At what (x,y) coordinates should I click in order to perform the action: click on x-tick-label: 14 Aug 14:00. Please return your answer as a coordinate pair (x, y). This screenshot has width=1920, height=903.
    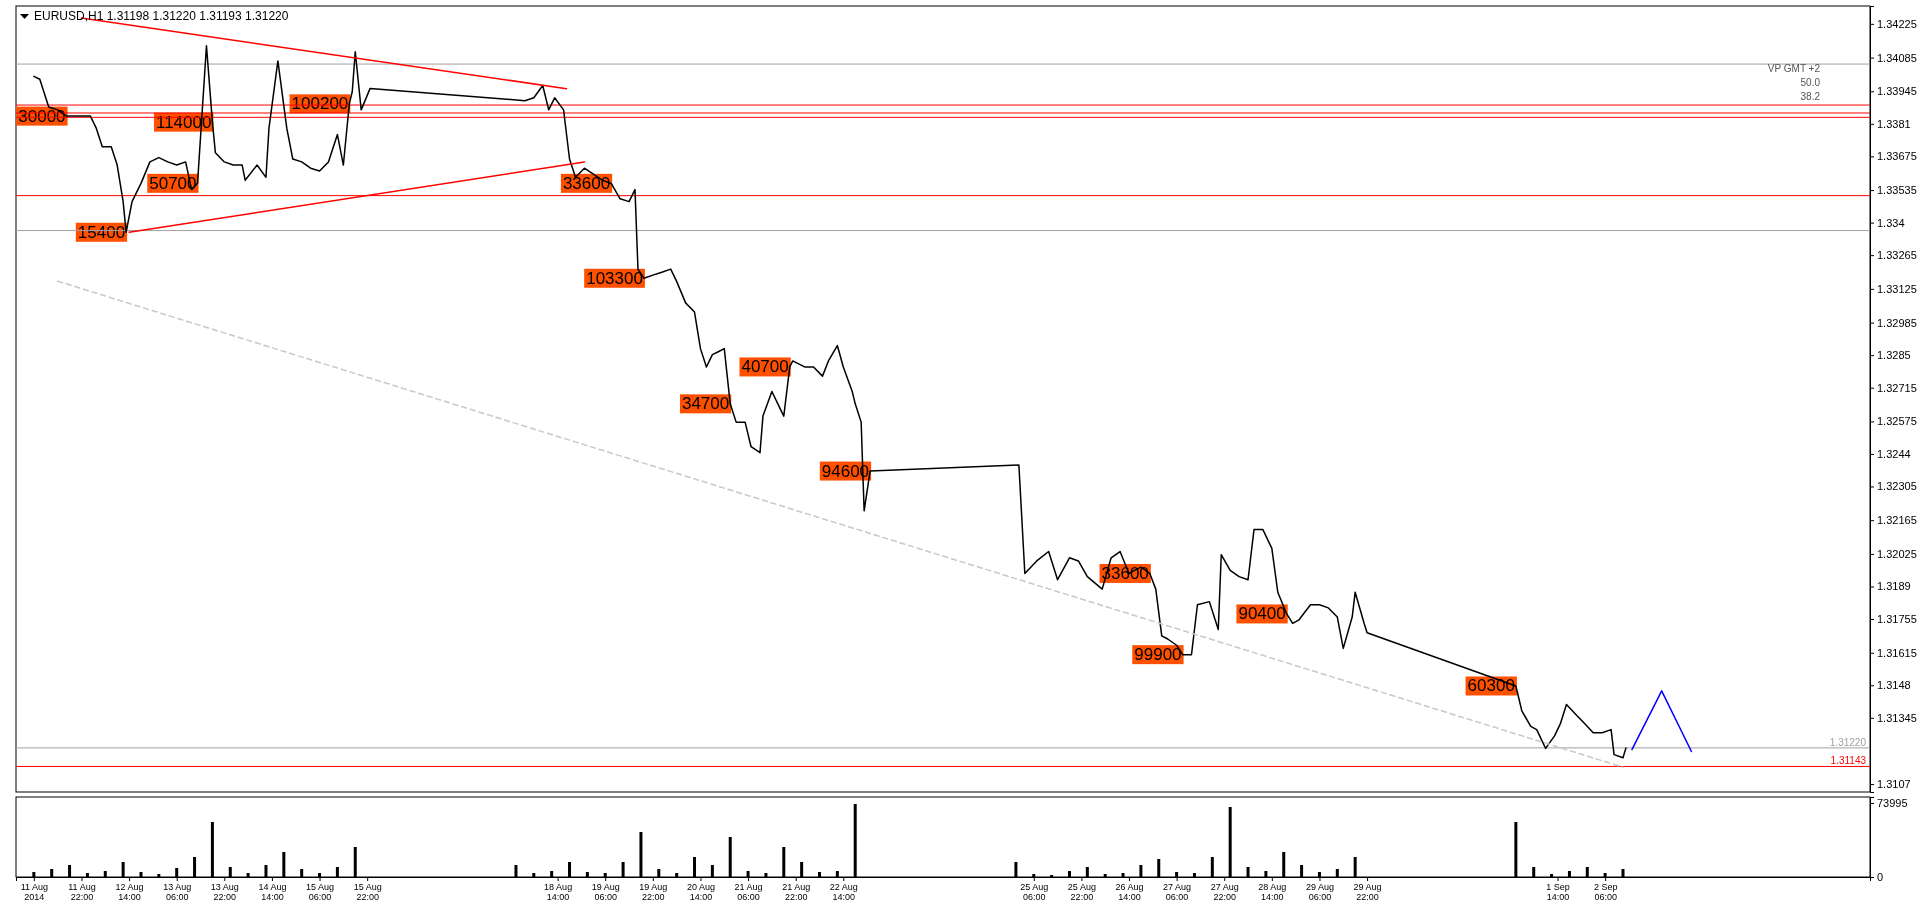
    Looking at the image, I should click on (272, 892).